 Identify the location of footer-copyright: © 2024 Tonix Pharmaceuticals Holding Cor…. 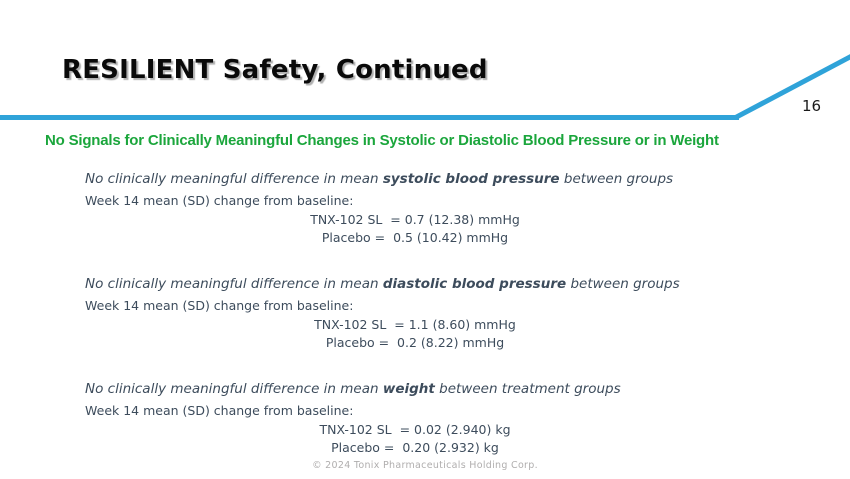
(425, 465).